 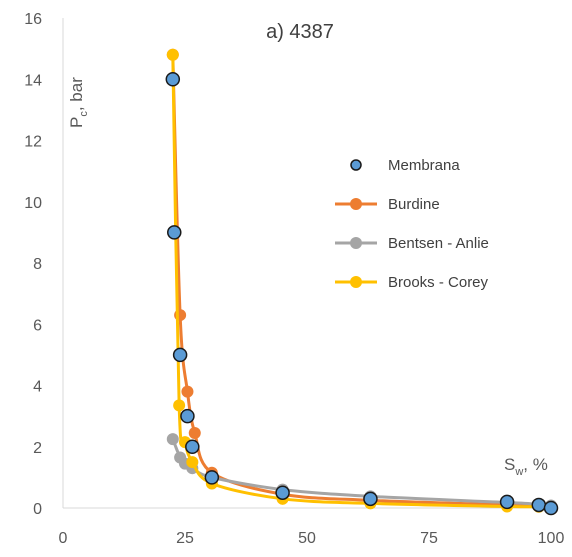 What do you see at coordinates (185, 538) in the screenshot?
I see `x-tick-label: 25` at bounding box center [185, 538].